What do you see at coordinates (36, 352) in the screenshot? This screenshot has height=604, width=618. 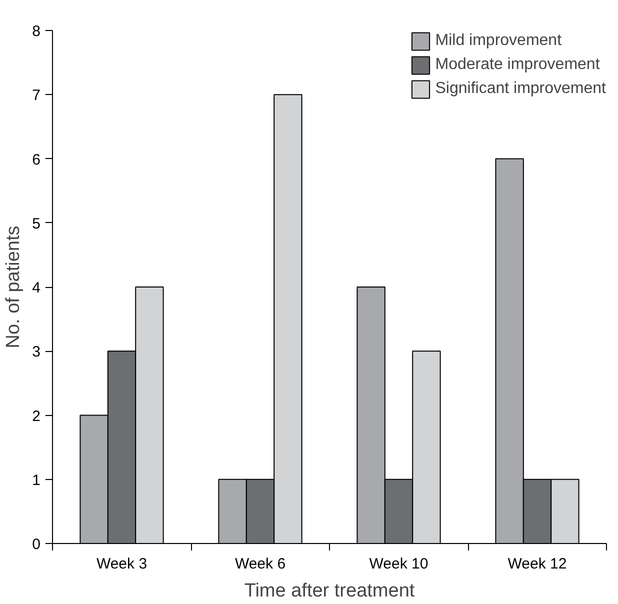 I see `y-tick-label: 3` at bounding box center [36, 352].